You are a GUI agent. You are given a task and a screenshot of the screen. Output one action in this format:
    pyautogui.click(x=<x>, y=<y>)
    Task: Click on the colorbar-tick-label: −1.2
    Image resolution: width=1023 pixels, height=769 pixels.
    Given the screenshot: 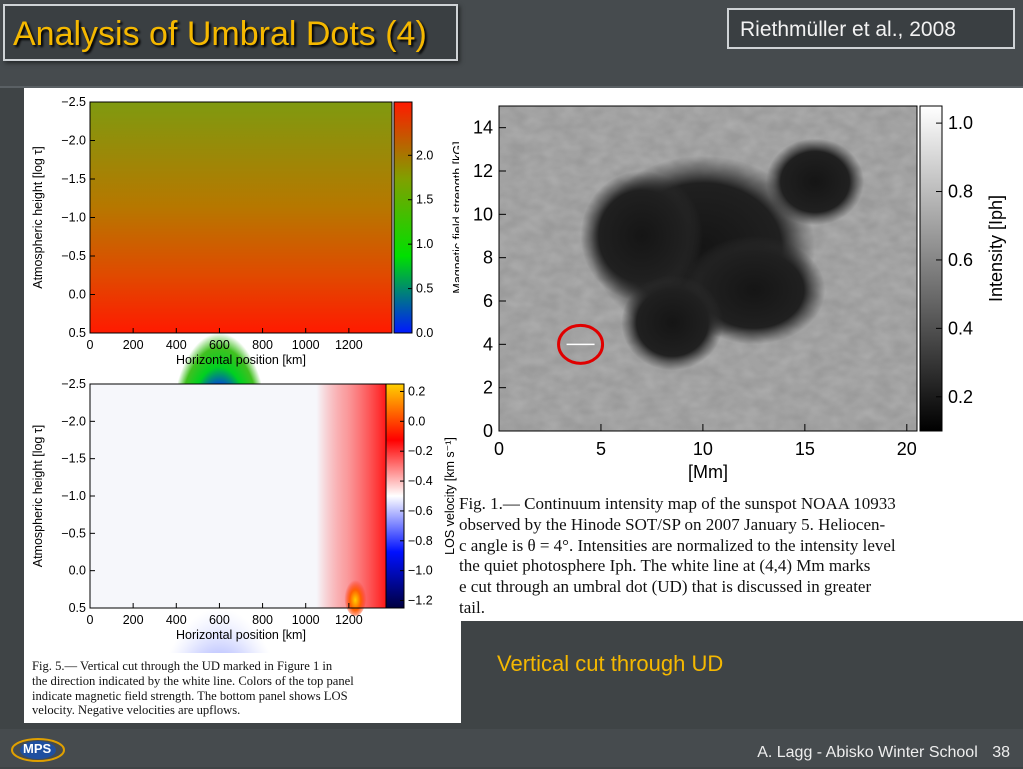 What is the action you would take?
    pyautogui.click(x=420, y=601)
    